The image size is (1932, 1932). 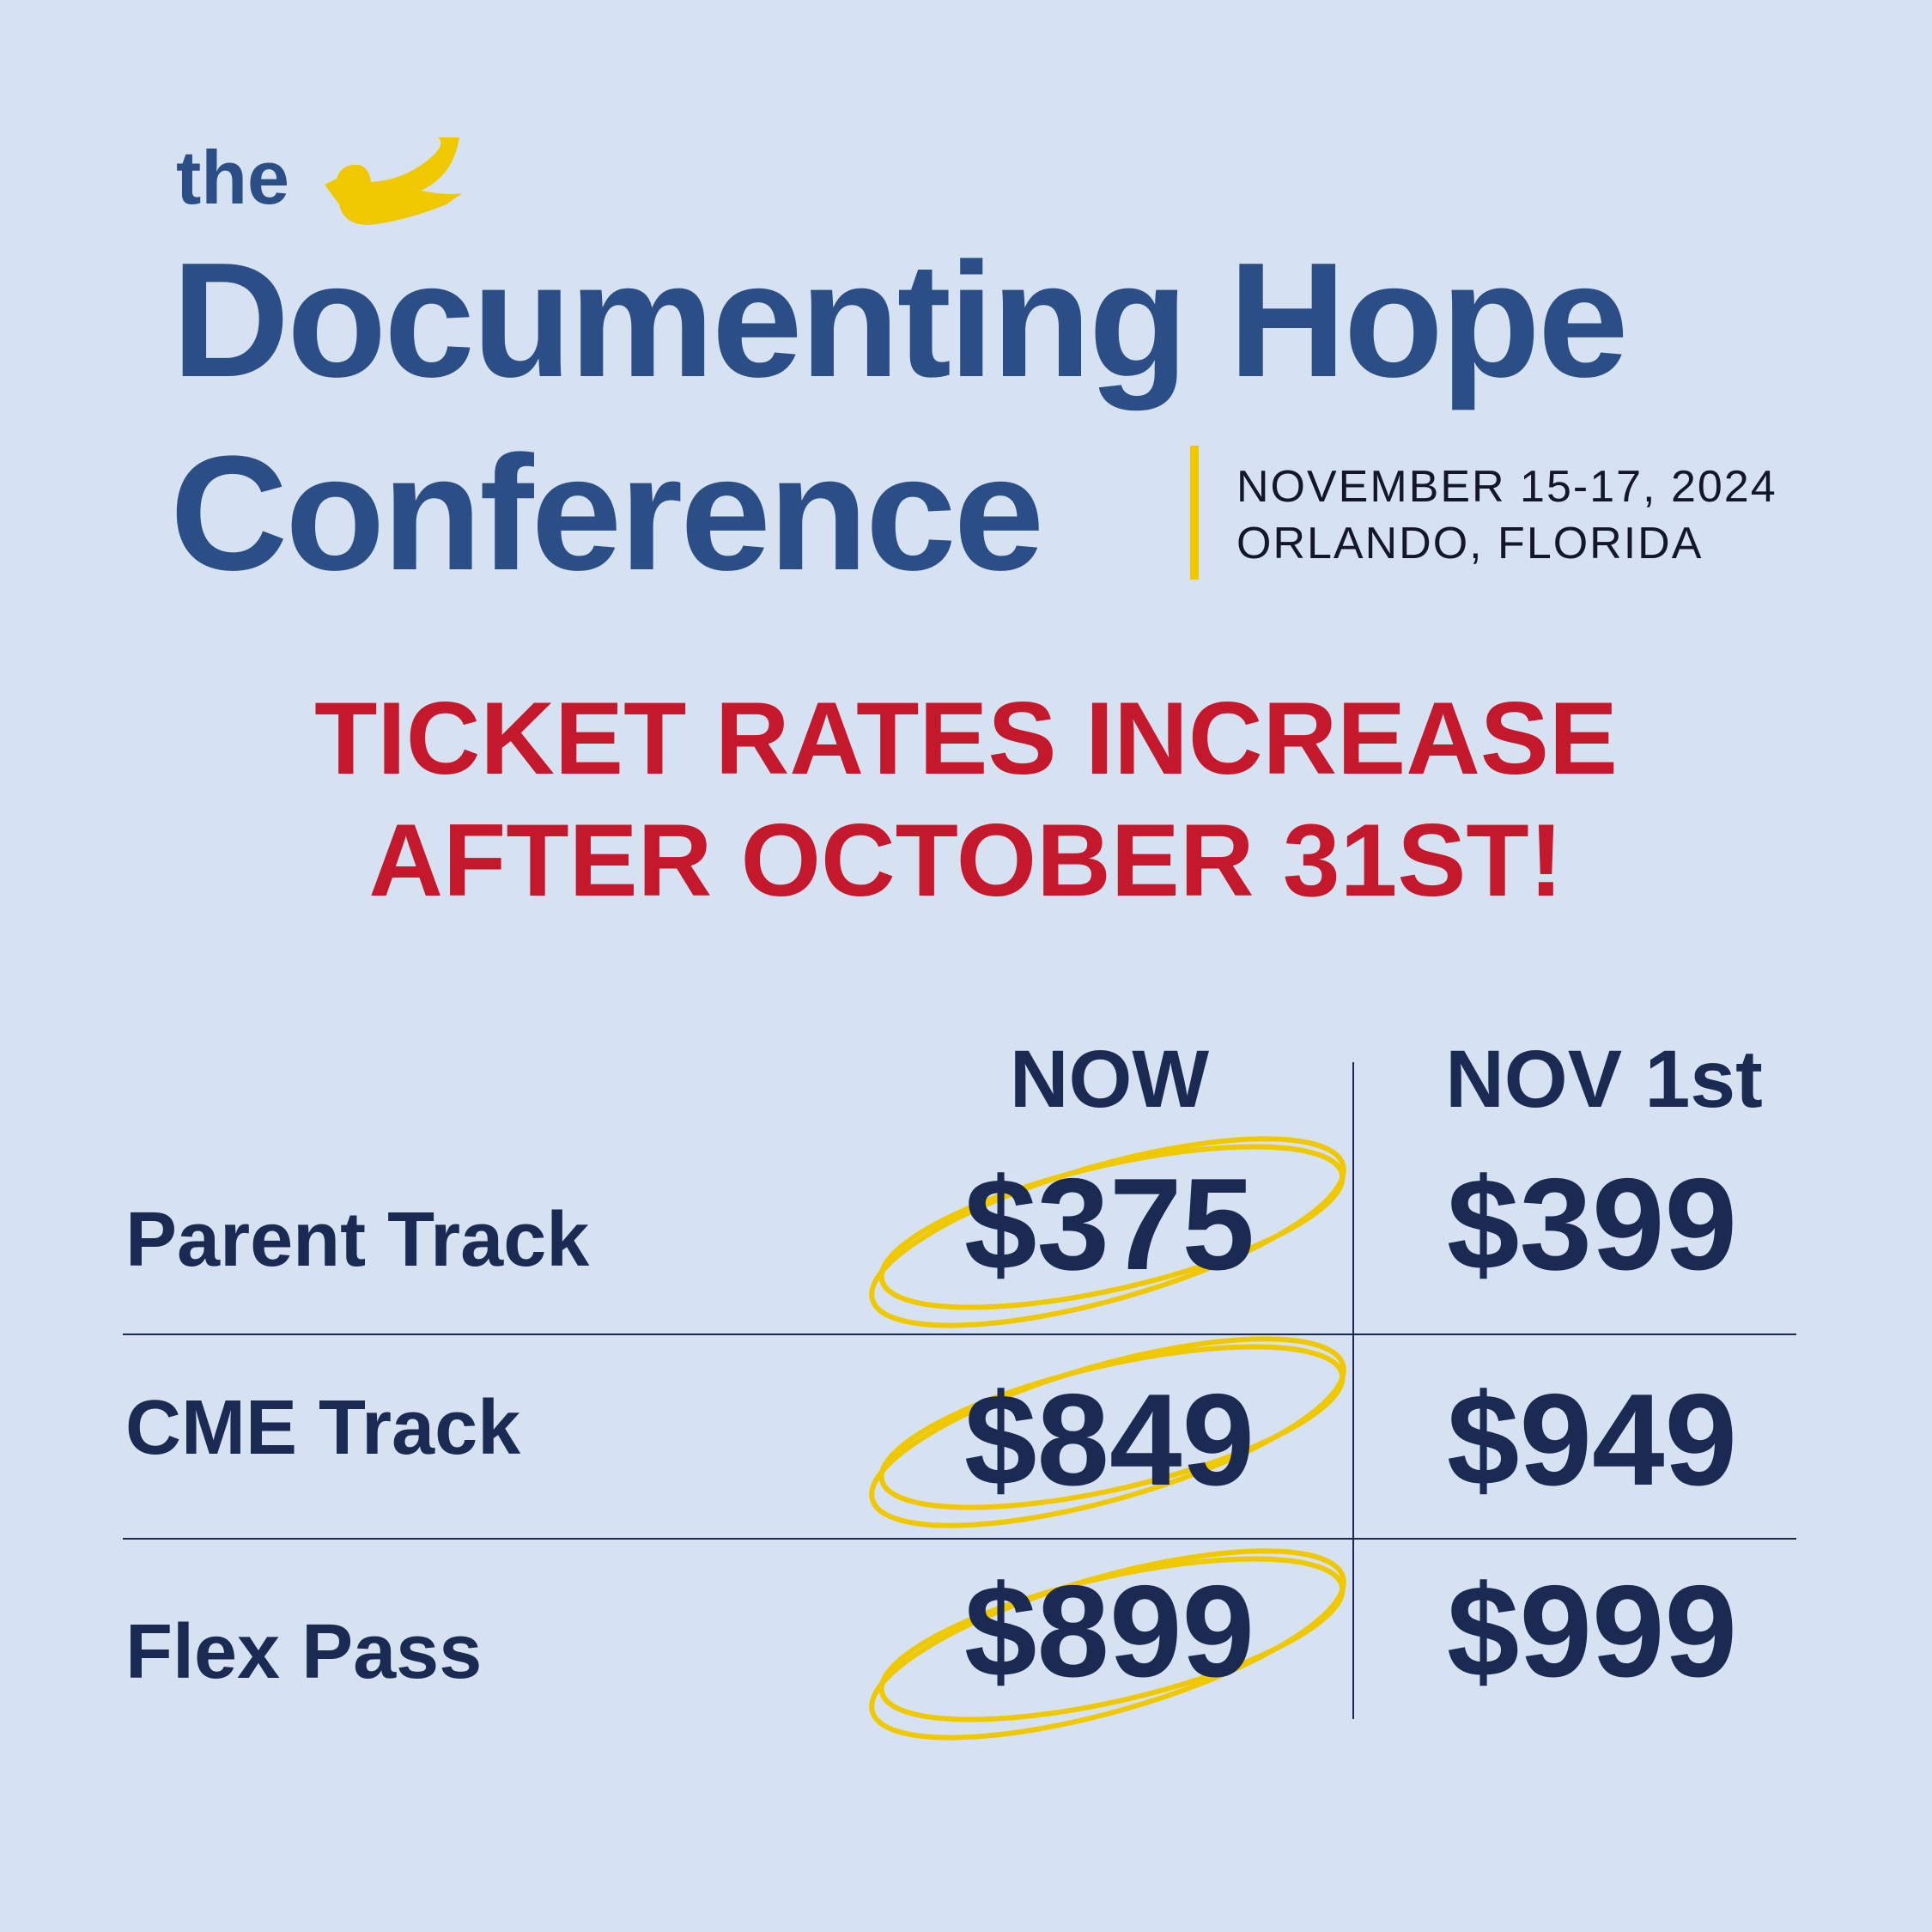 I want to click on title-line2: Conference, so click(x=606, y=513).